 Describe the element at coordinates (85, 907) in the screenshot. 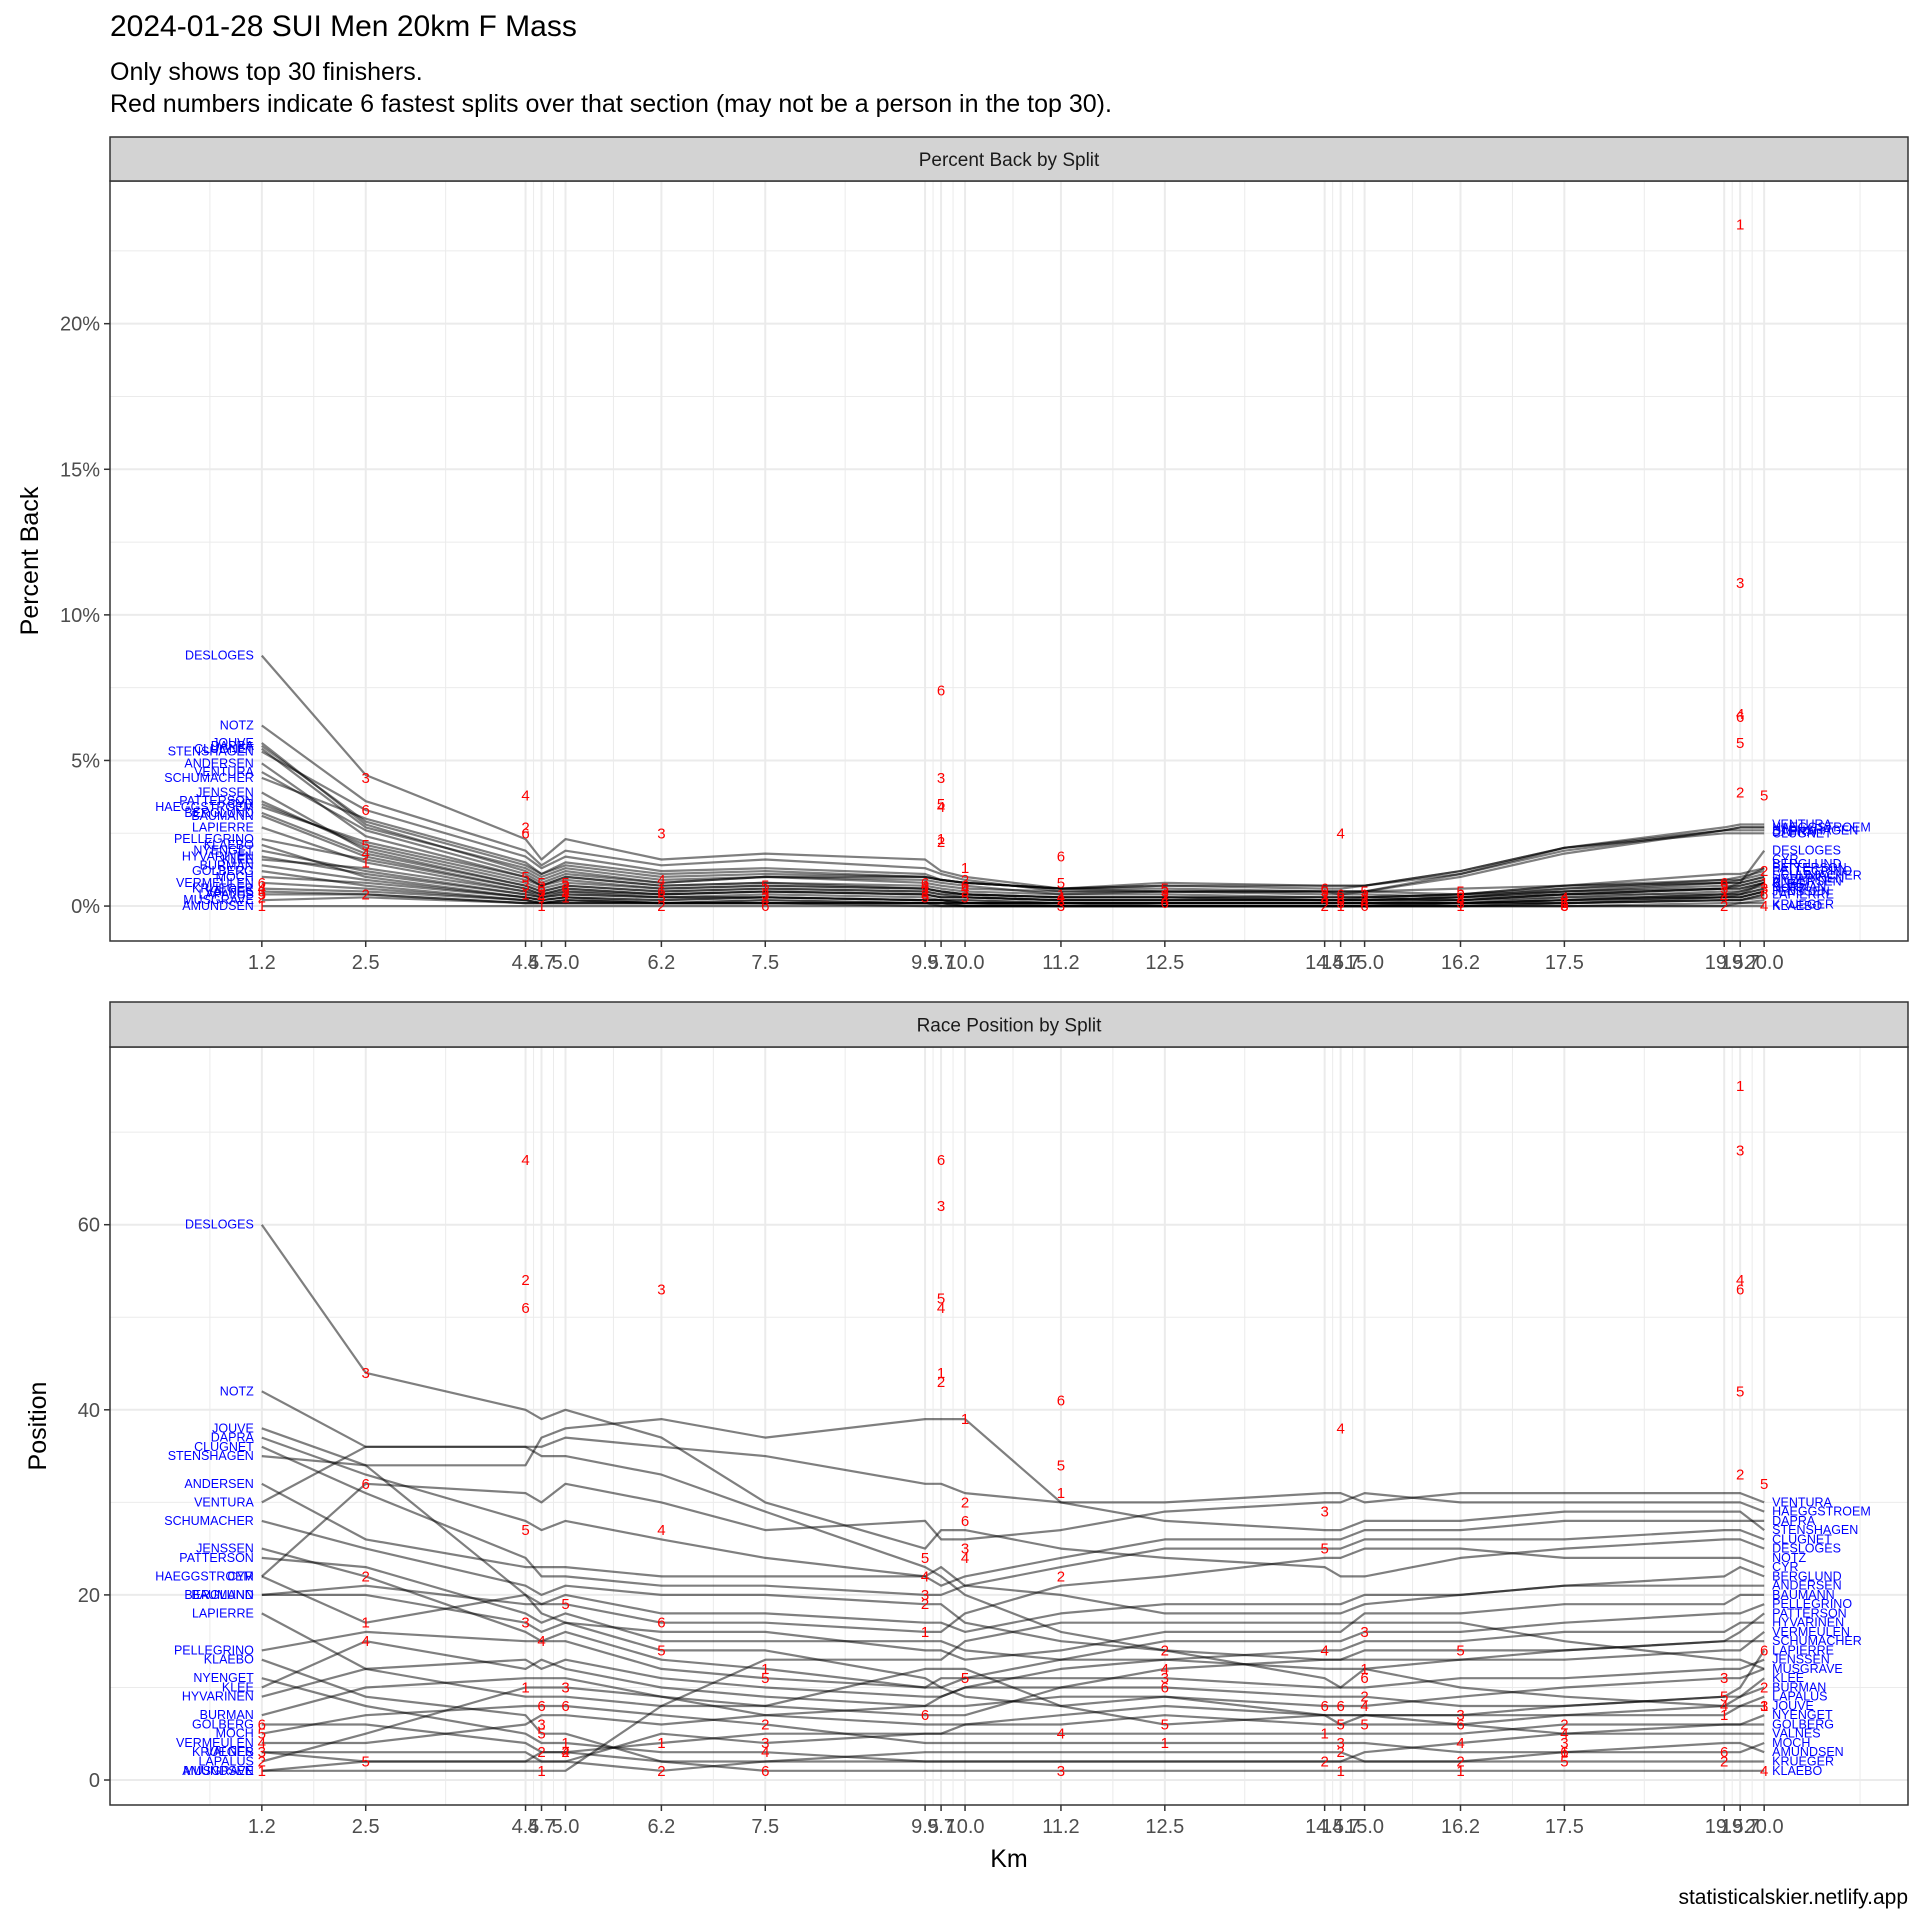

I see `y-axis-tick-label: 0%` at that location.